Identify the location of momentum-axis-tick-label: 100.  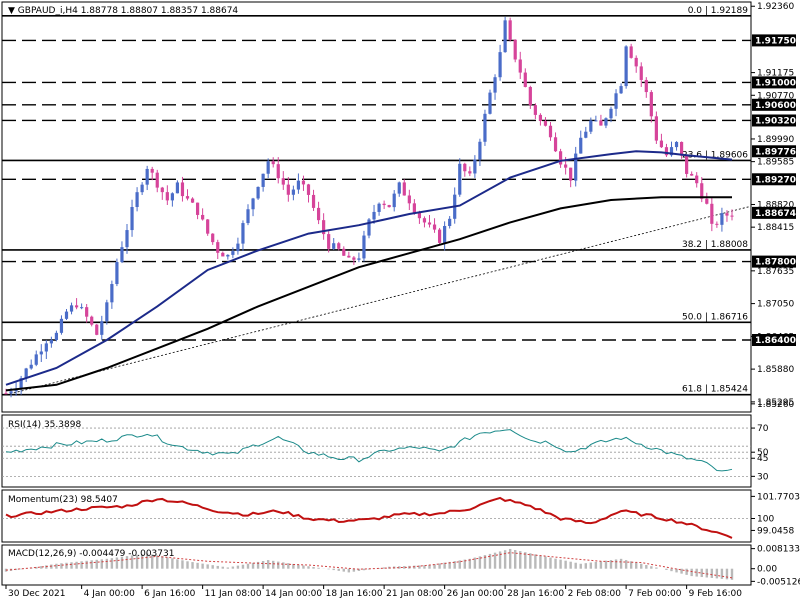
(765, 520).